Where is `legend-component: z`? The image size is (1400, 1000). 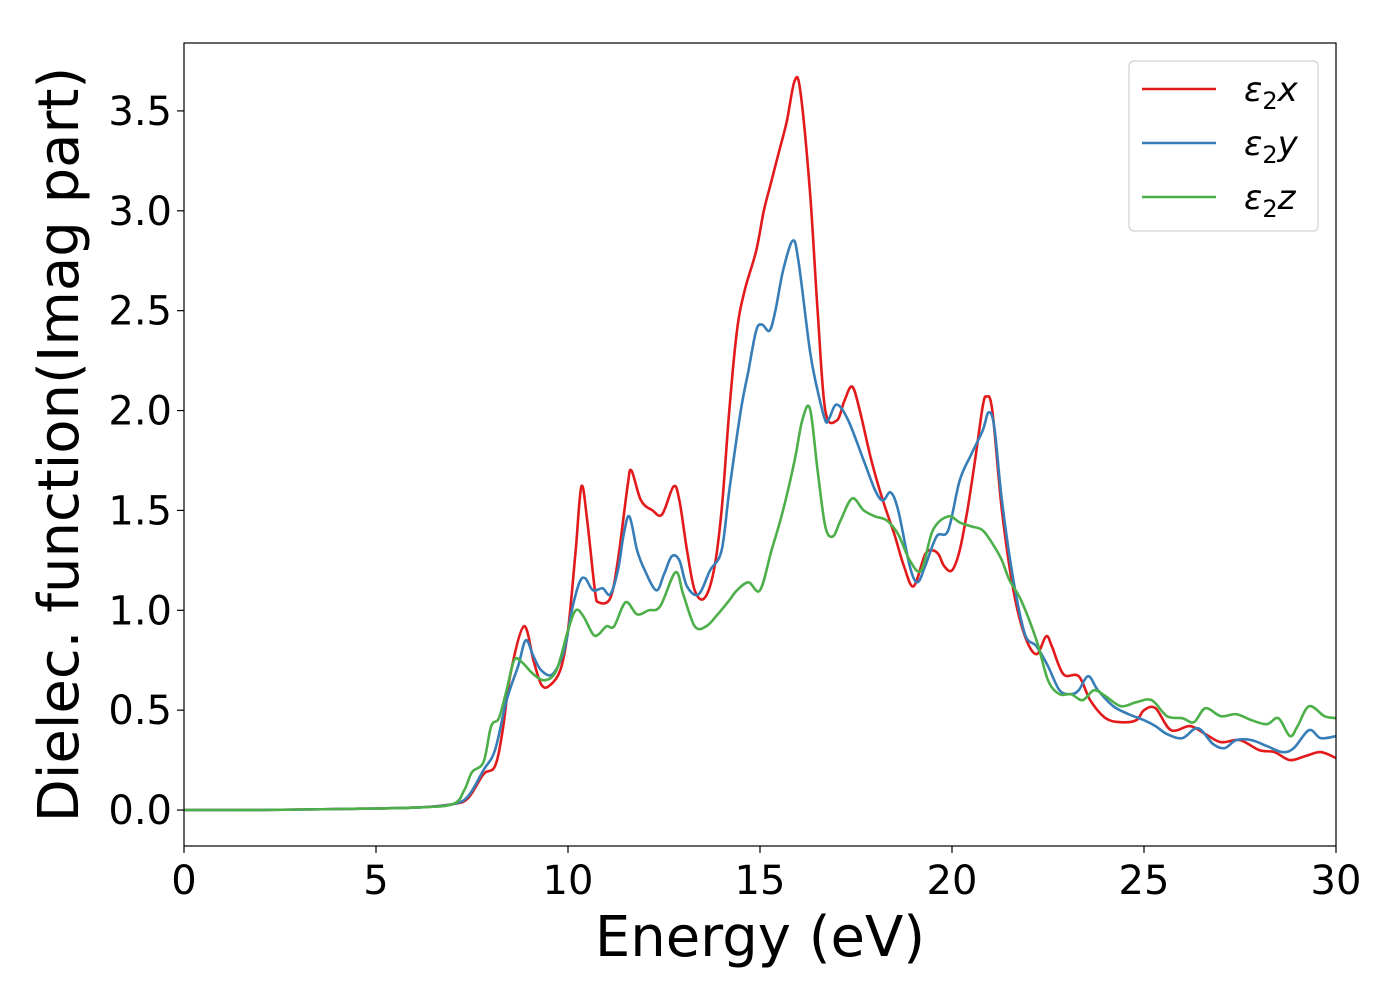
legend-component: z is located at coordinates (1287, 198).